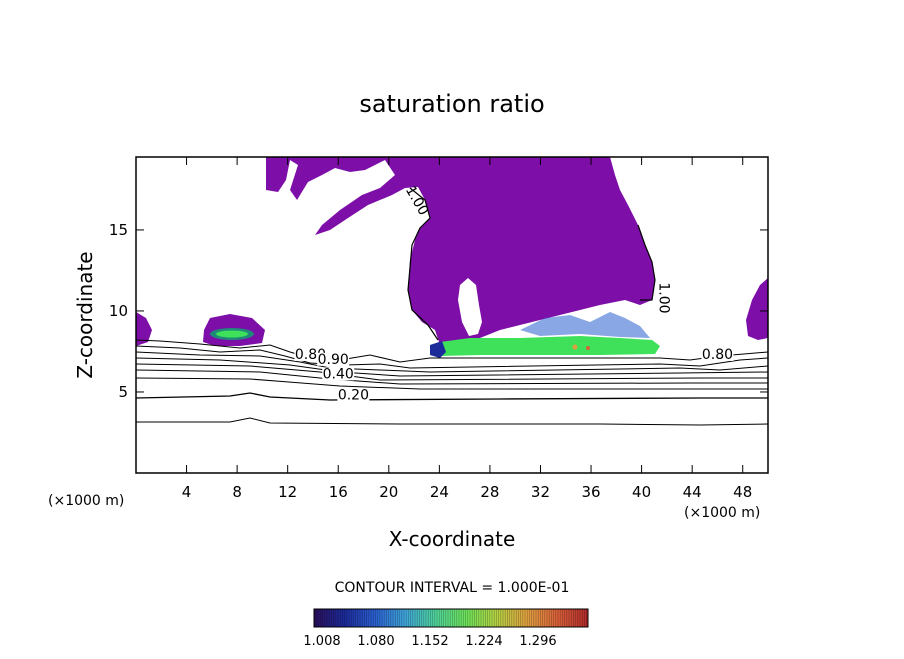  Describe the element at coordinates (489, 492) in the screenshot. I see `x-tick-label: 28` at that location.